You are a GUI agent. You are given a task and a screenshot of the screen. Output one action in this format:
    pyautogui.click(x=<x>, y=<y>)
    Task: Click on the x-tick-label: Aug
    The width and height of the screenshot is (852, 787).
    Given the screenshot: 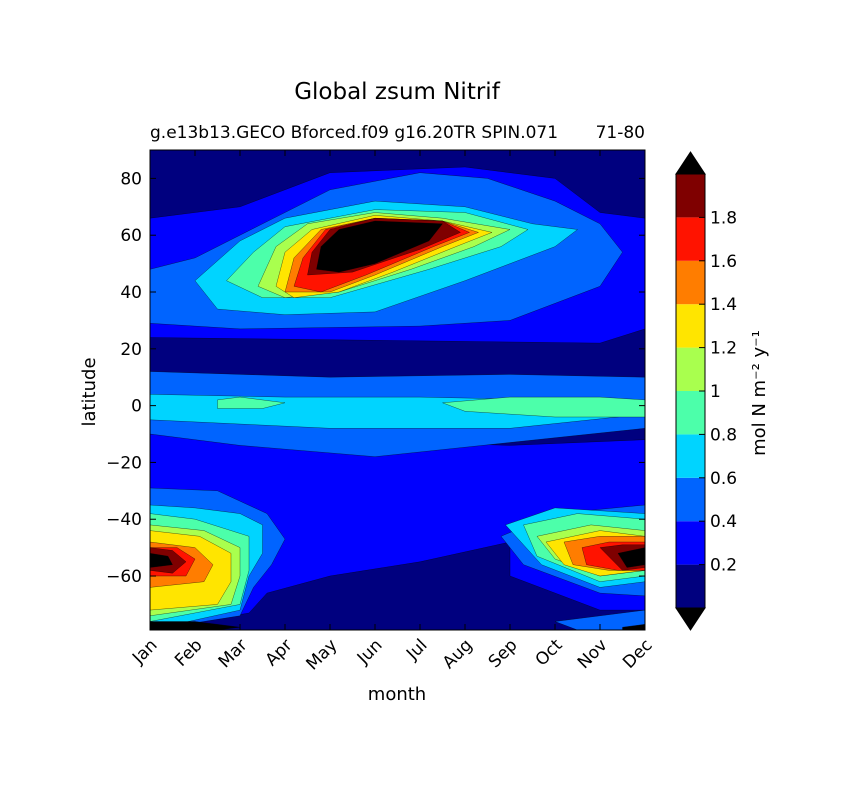 What is the action you would take?
    pyautogui.click(x=458, y=654)
    